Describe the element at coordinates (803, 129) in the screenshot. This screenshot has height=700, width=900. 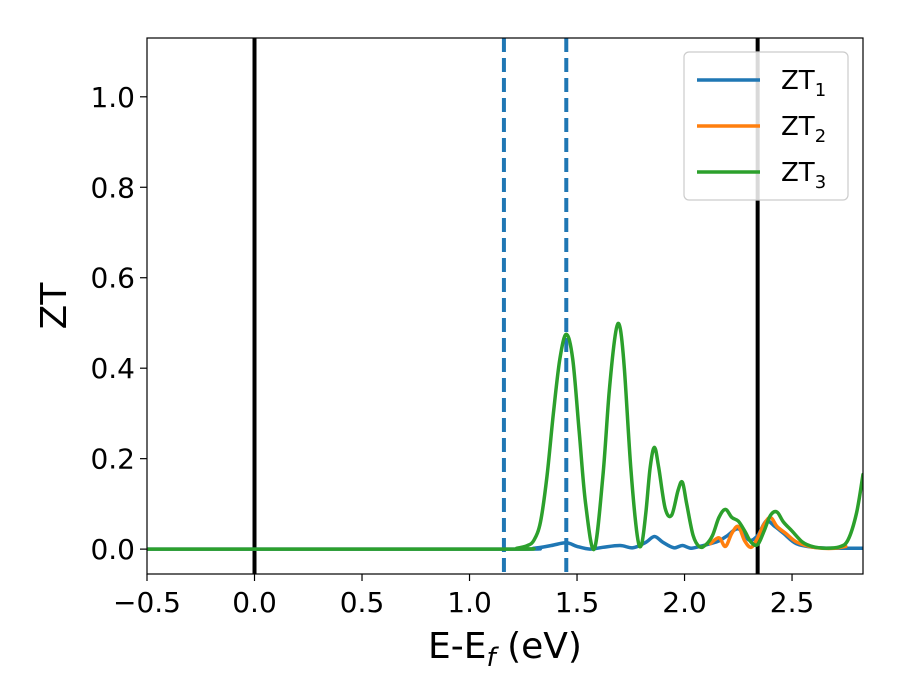
I see `legend-label-zt2: ZT2` at that location.